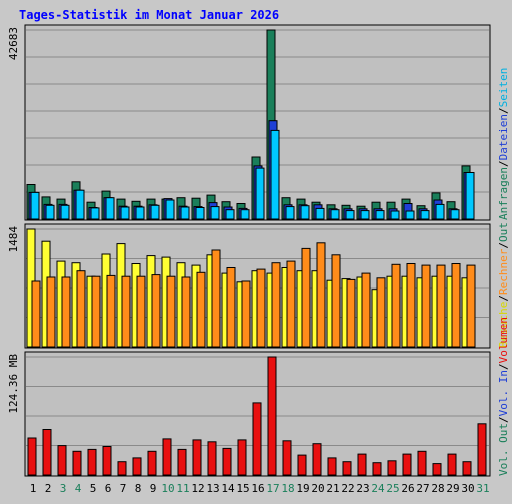  What do you see at coordinates (503, 325) in the screenshot?
I see `legend-entry: Besuche` at bounding box center [503, 325].